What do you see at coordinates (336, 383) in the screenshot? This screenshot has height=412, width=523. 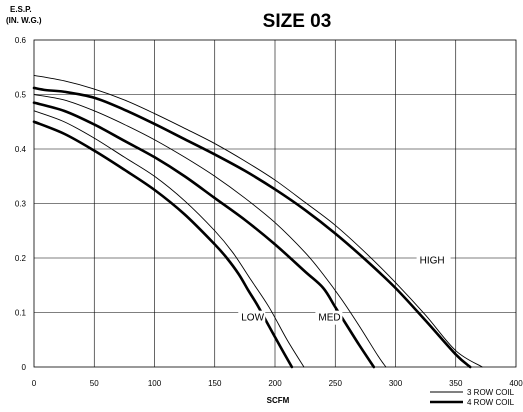 I see `x-tick-label: 250` at bounding box center [336, 383].